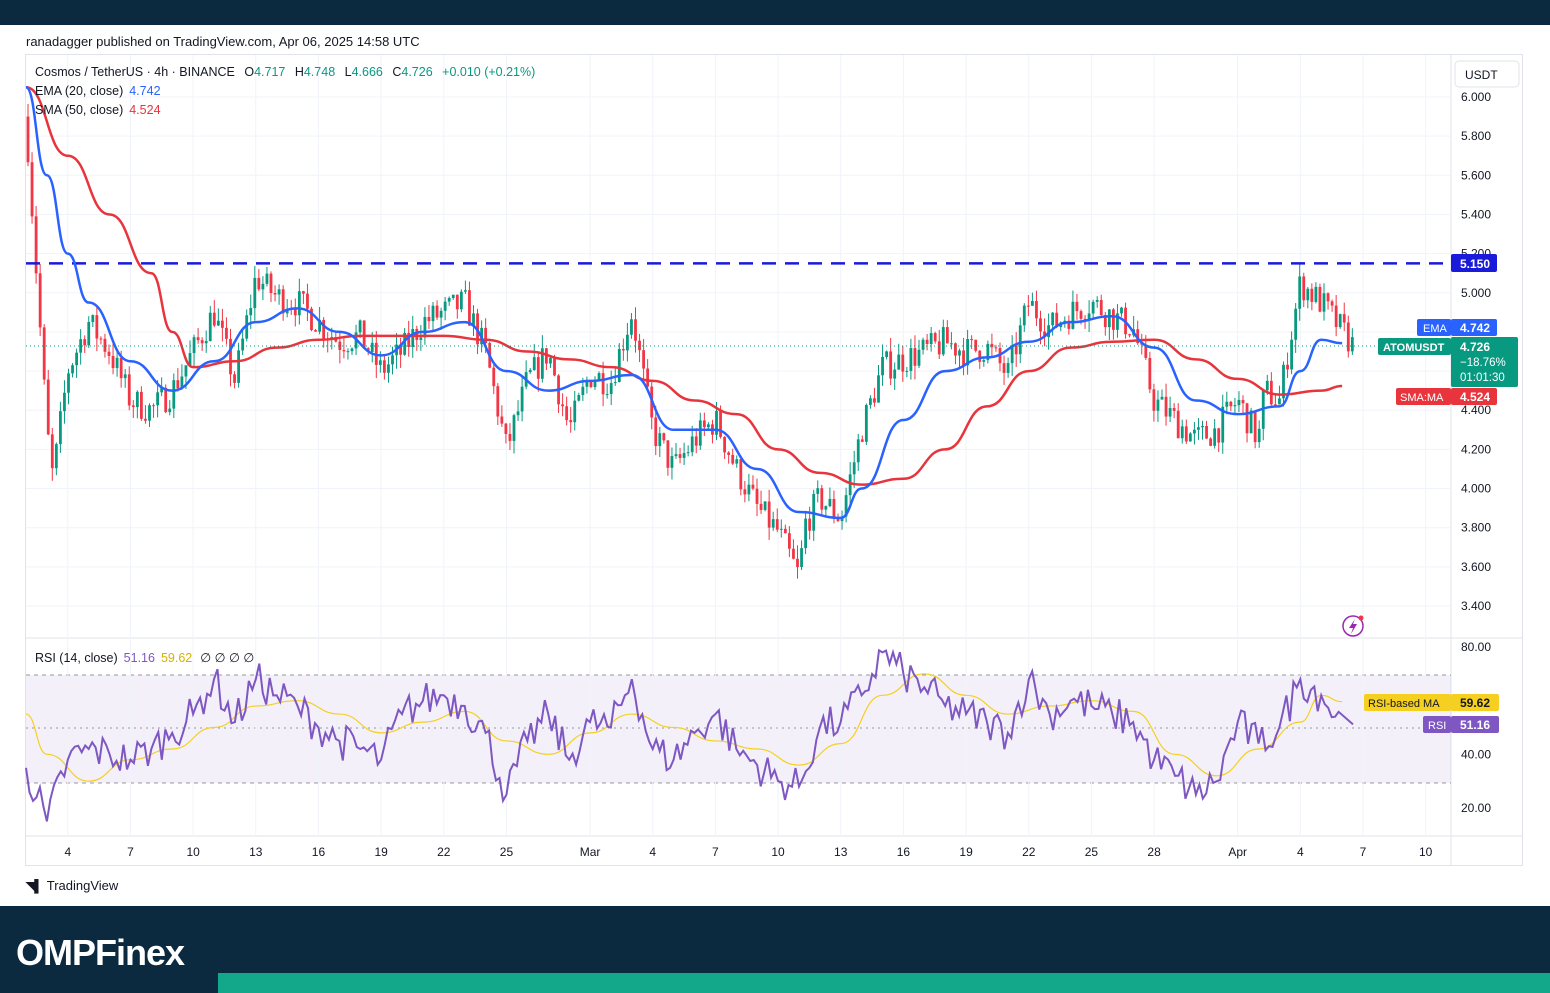  I want to click on tradingview-logo: ◥▌ TradingView, so click(72, 885).